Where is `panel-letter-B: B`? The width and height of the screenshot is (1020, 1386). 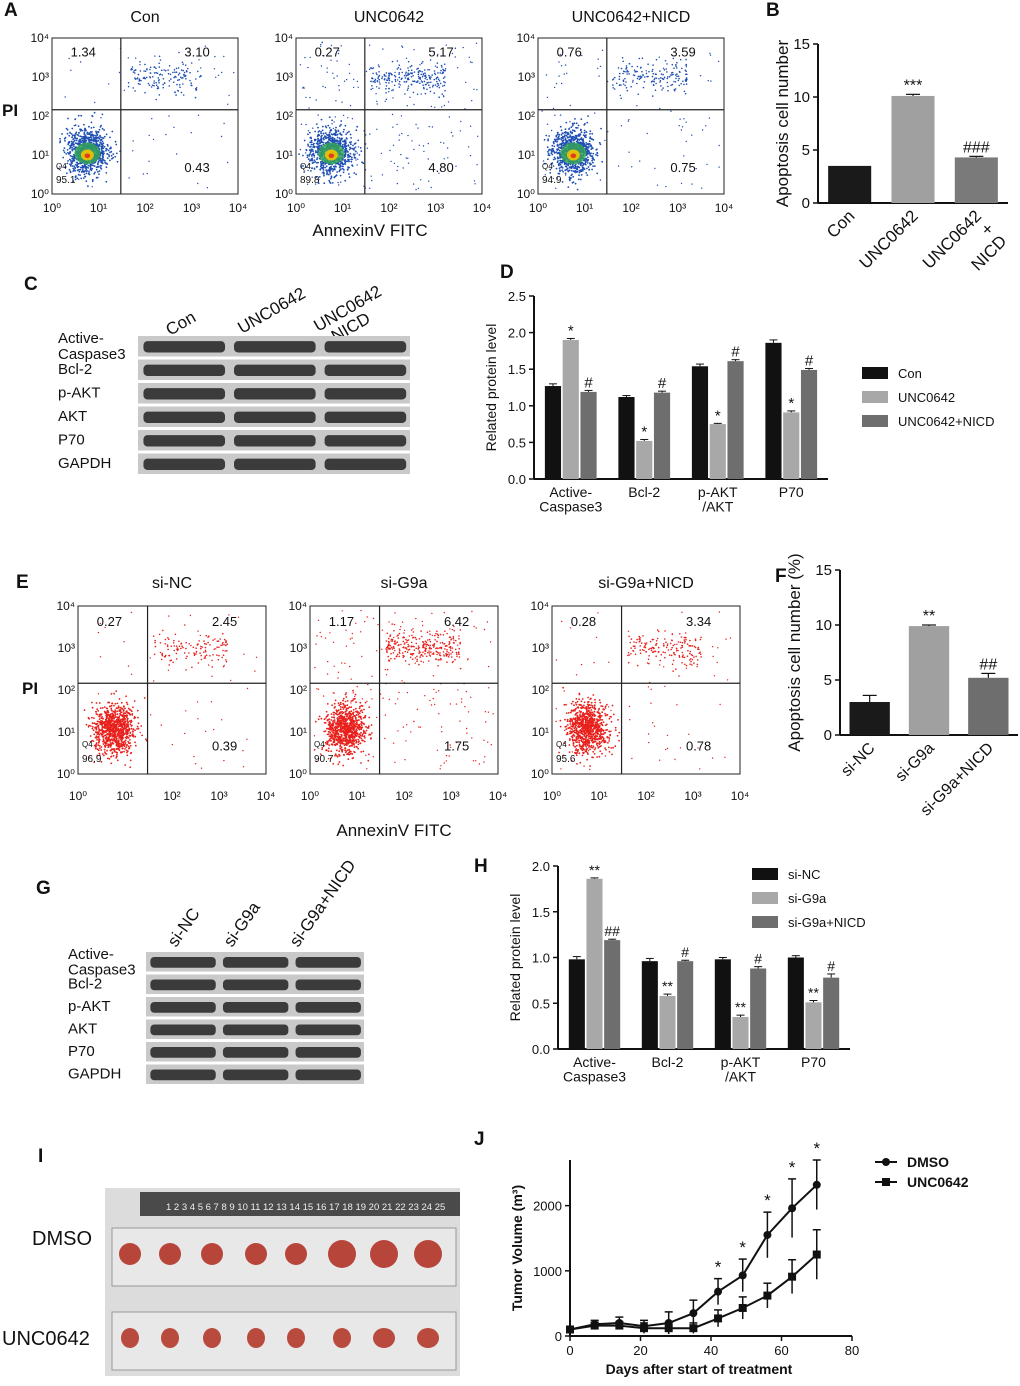
panel-letter-B: B is located at coordinates (773, 10).